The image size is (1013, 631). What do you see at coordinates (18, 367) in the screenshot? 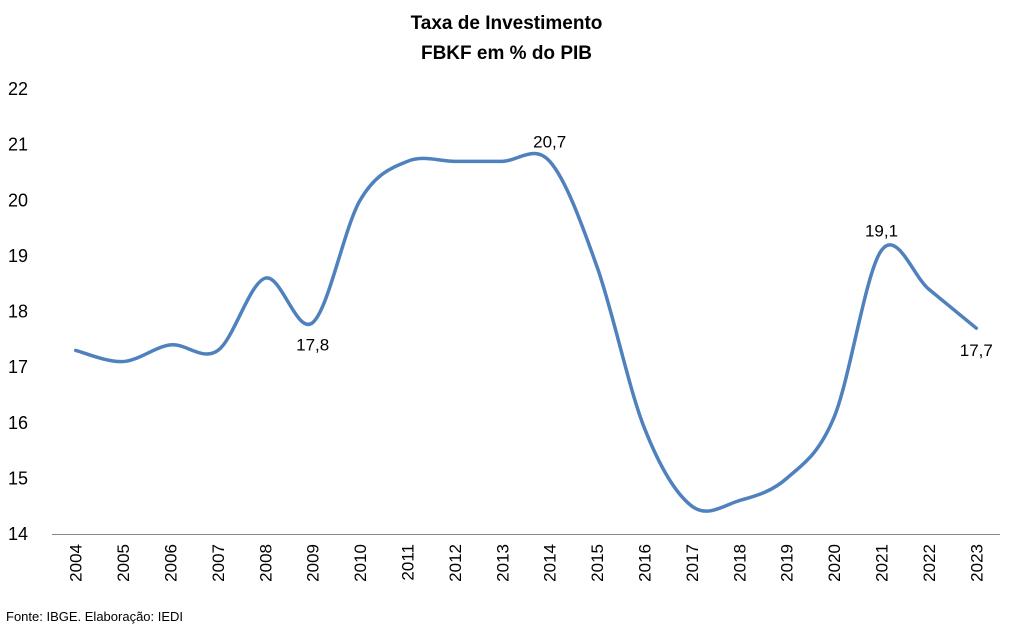
I see `y-tick-label: 17` at bounding box center [18, 367].